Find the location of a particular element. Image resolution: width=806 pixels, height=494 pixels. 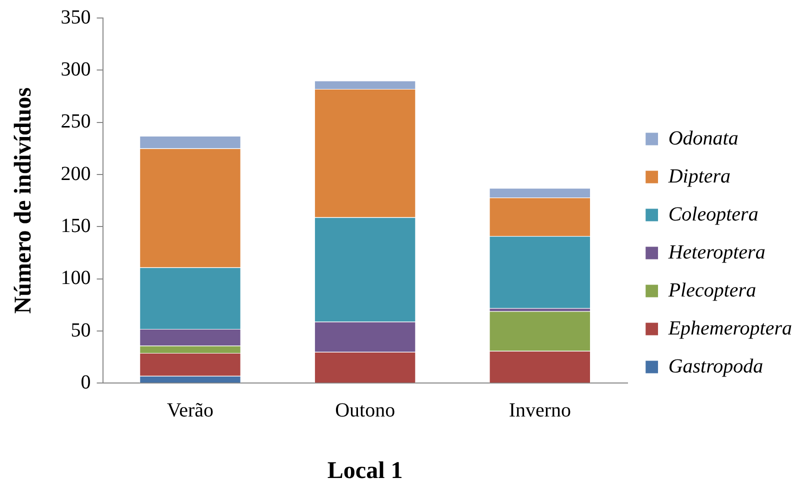

x-tick-label: Verão is located at coordinates (190, 410).